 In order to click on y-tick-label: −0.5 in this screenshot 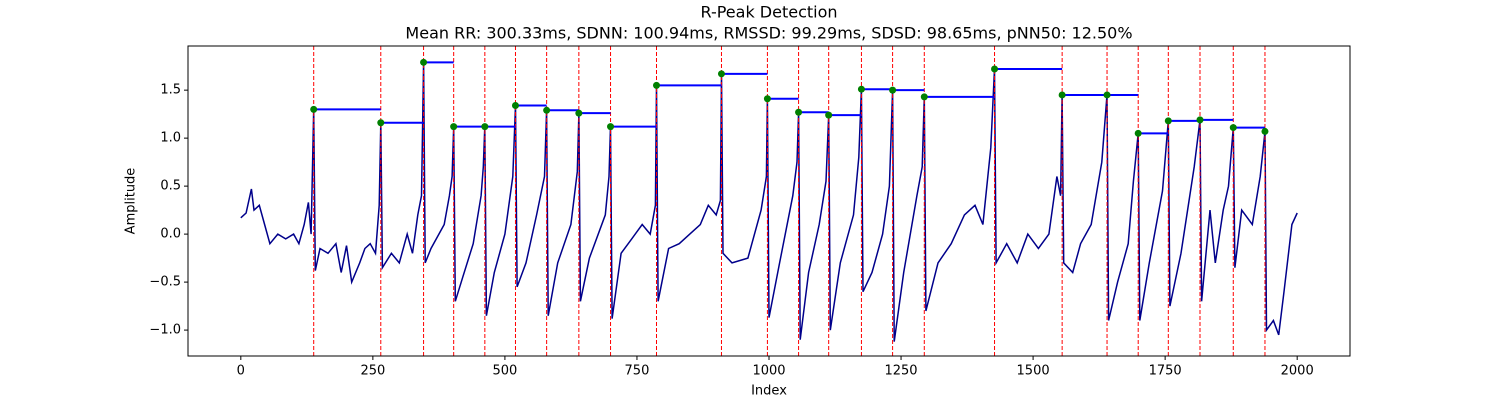, I will do `click(165, 282)`.